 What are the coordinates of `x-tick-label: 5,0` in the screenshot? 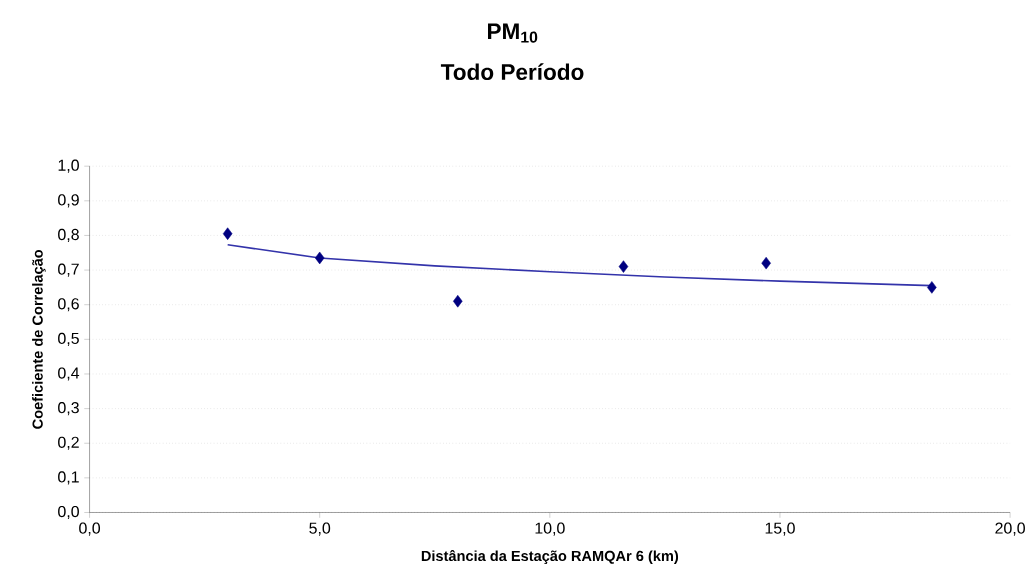 It's located at (320, 529).